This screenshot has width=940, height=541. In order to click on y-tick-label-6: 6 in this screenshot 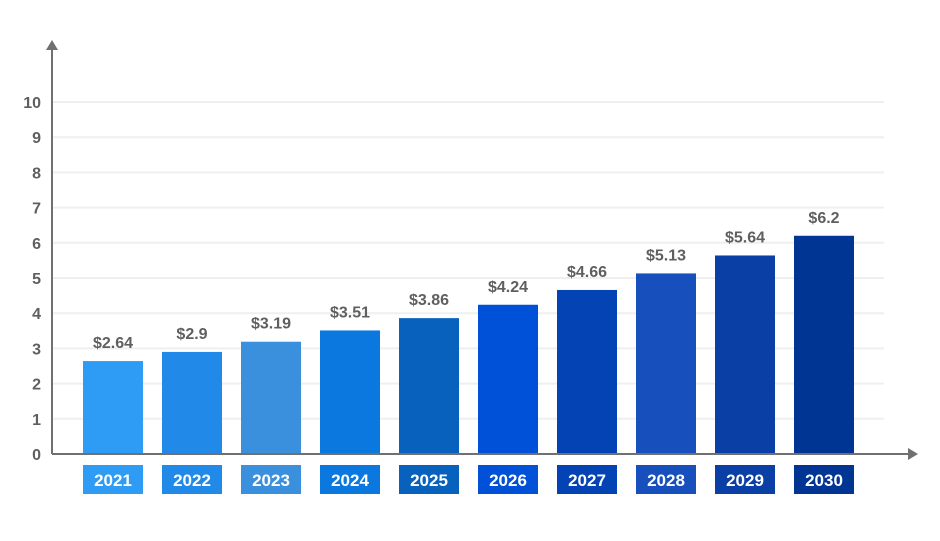, I will do `click(36, 244)`.